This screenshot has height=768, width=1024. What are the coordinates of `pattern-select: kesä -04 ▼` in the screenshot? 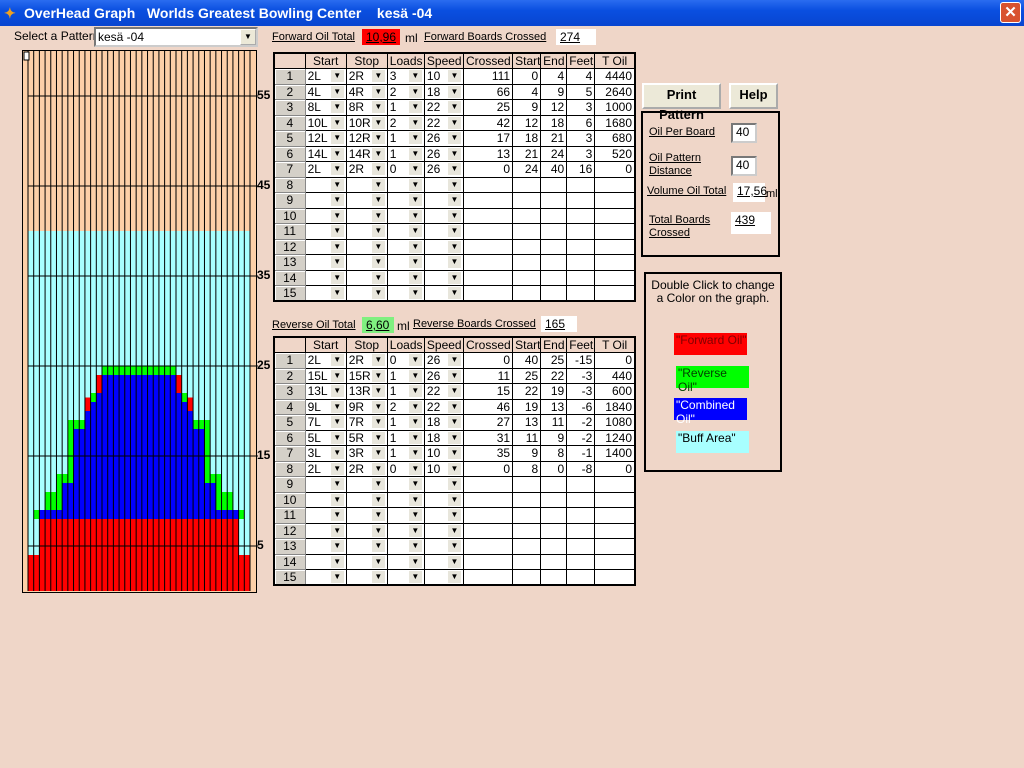 It's located at (176, 37).